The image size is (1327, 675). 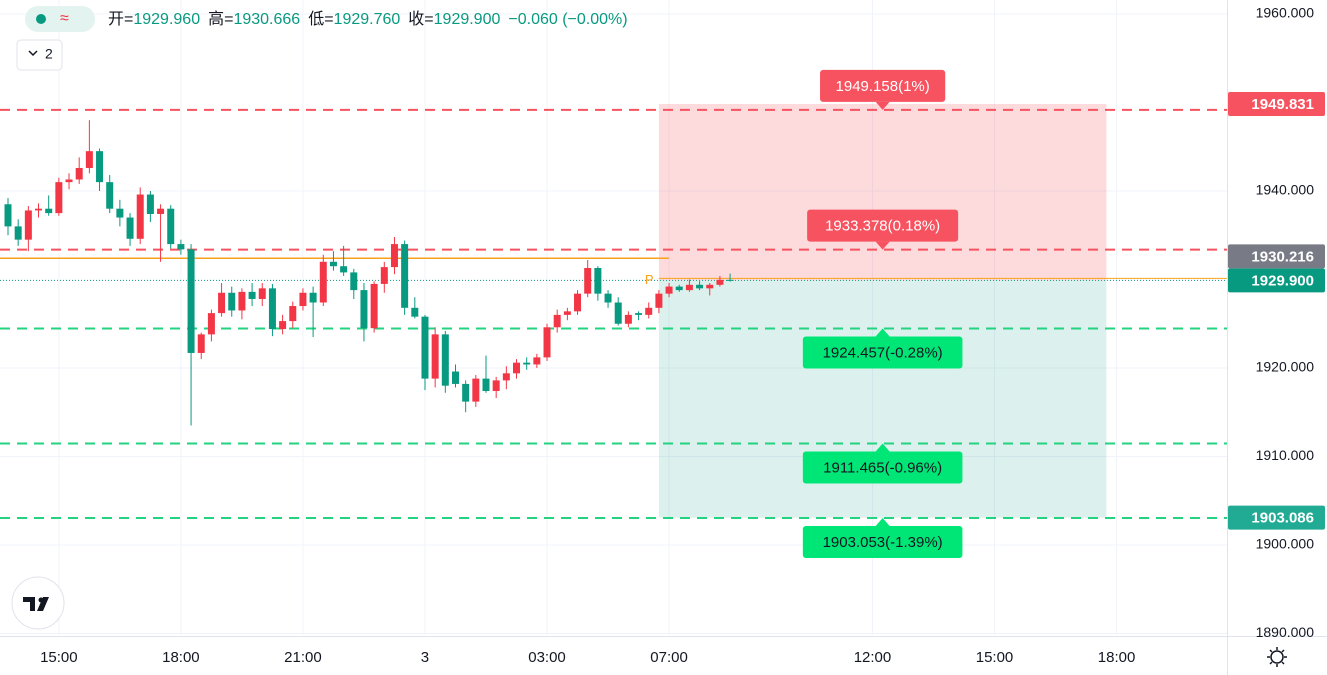 What do you see at coordinates (669, 657) in the screenshot?
I see `x-tick-label: 07:00` at bounding box center [669, 657].